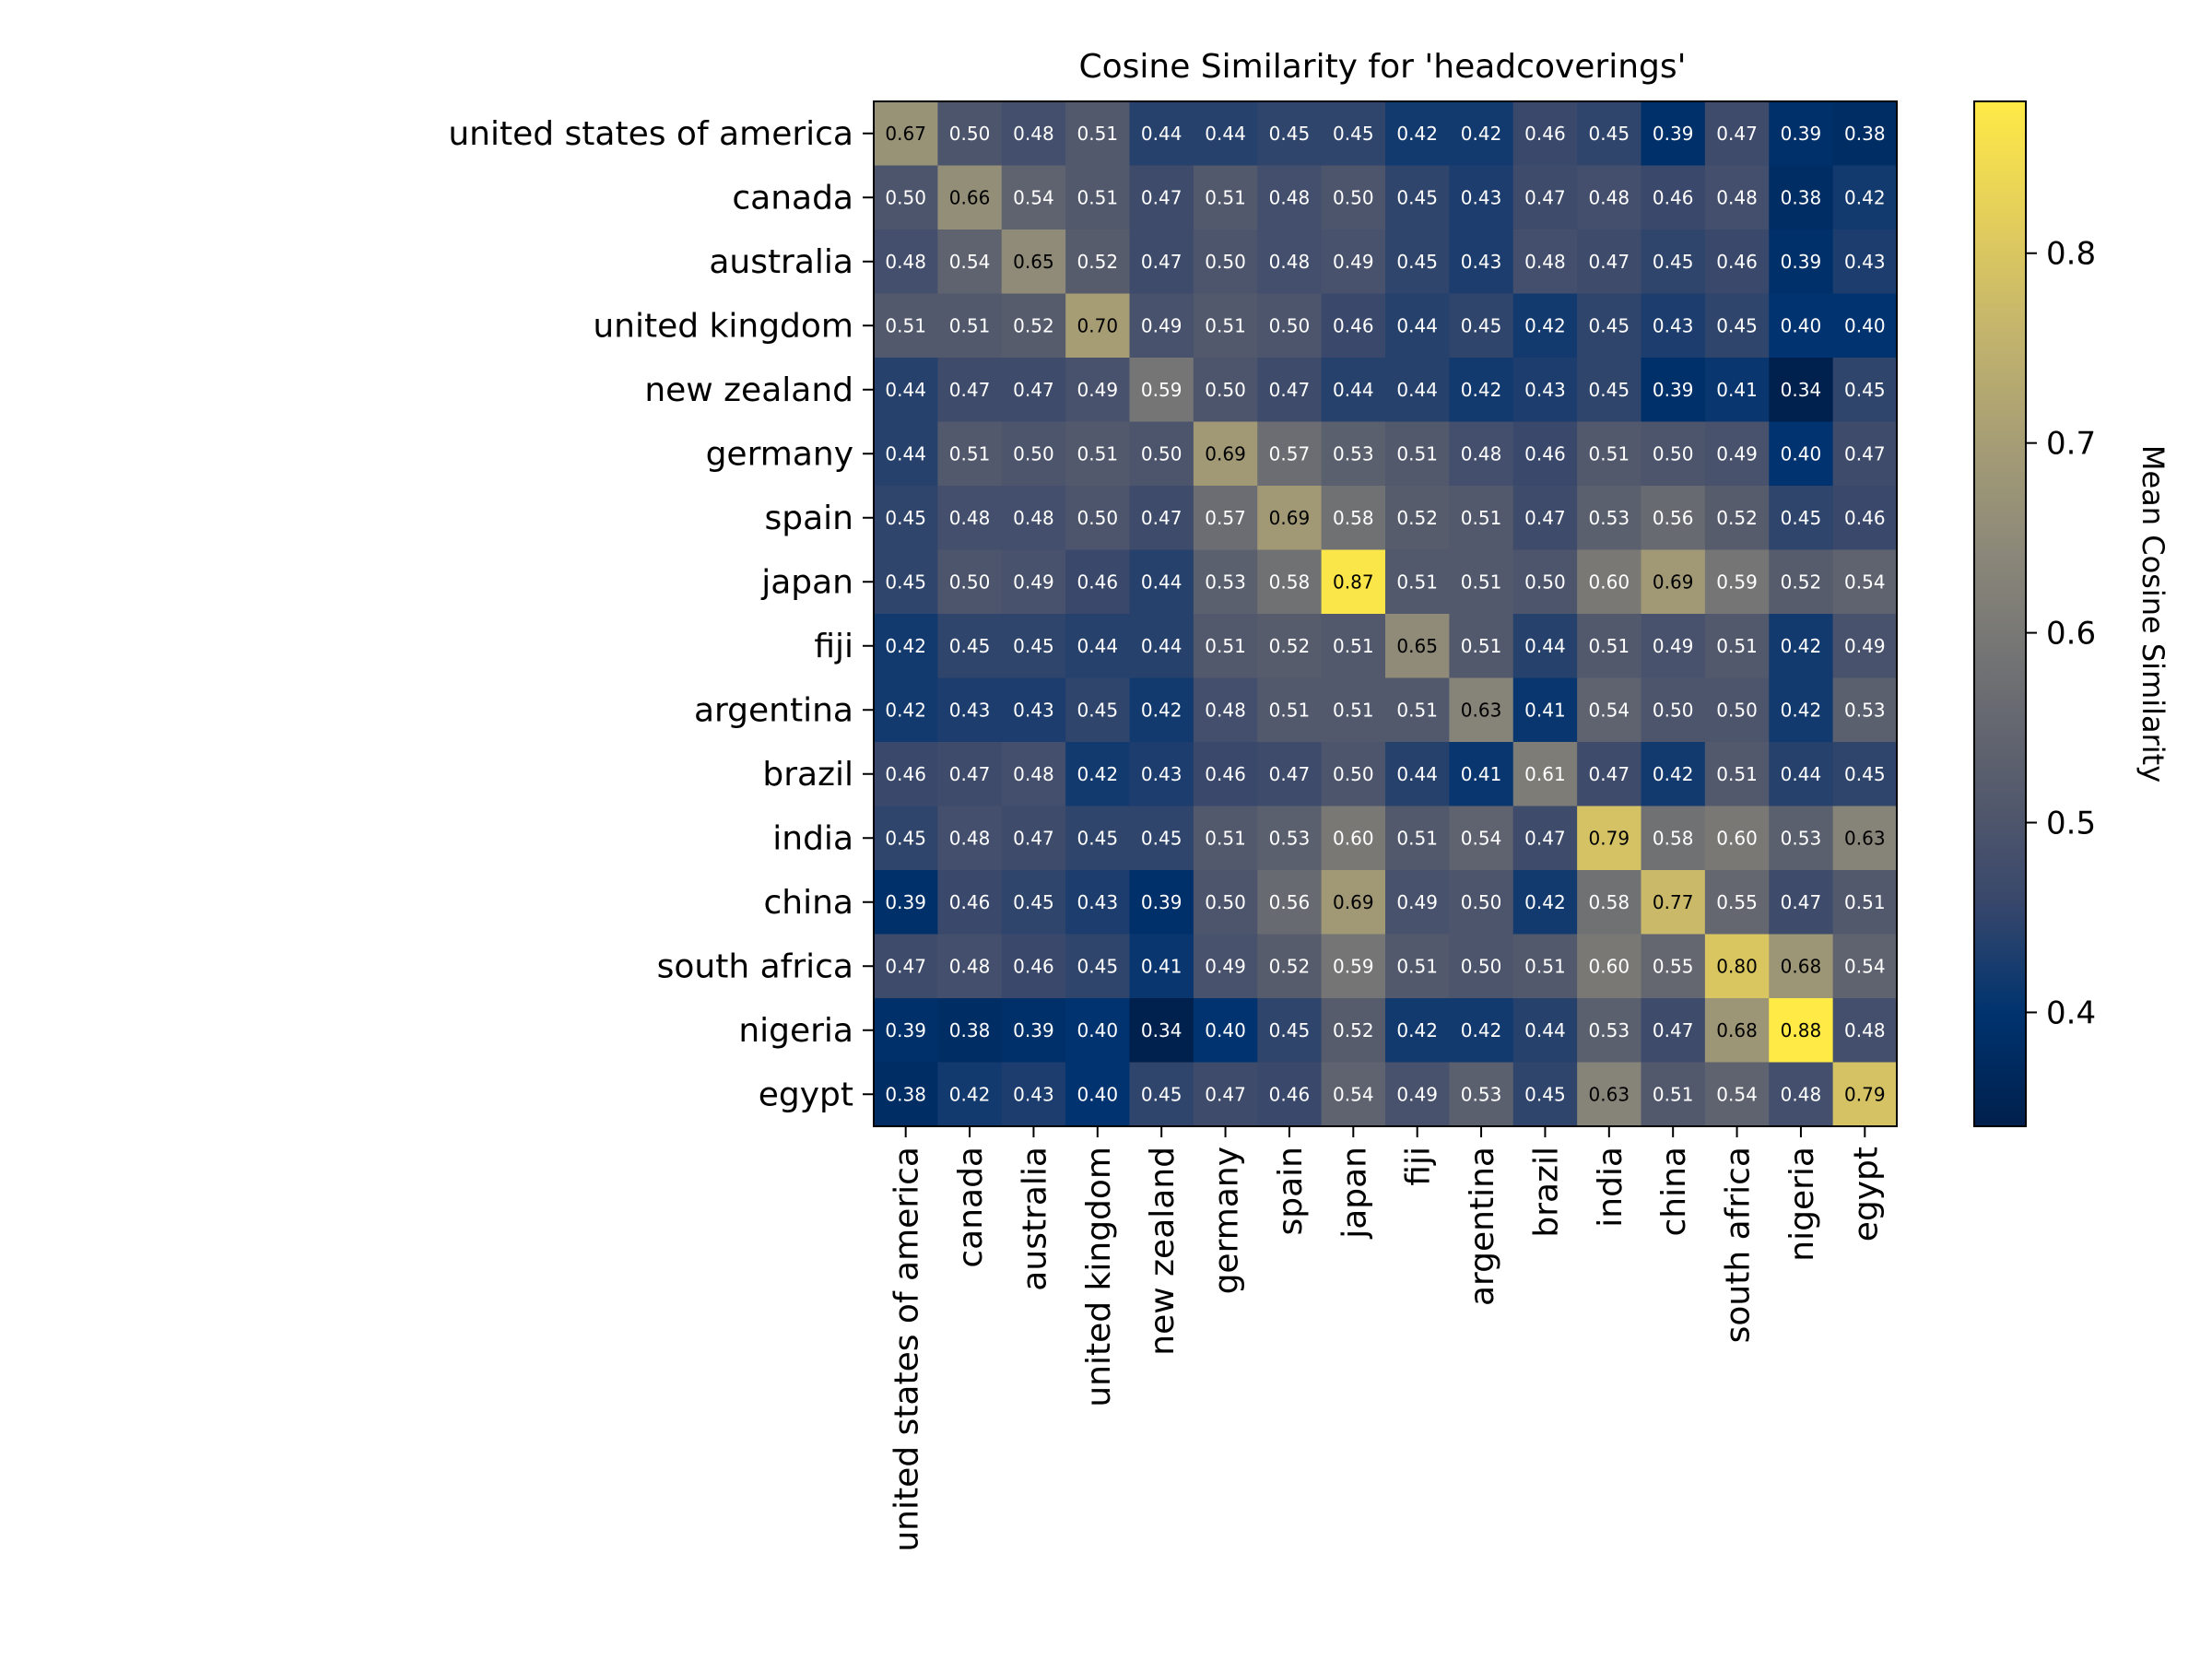 This screenshot has width=2212, height=1659. I want to click on row-label: south africa, so click(755, 966).